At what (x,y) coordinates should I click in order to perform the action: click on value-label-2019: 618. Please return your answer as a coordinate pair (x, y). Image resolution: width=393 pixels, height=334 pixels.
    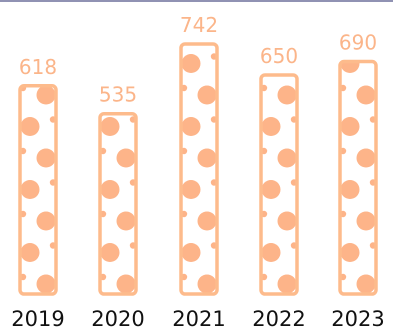
    Looking at the image, I should click on (38, 67).